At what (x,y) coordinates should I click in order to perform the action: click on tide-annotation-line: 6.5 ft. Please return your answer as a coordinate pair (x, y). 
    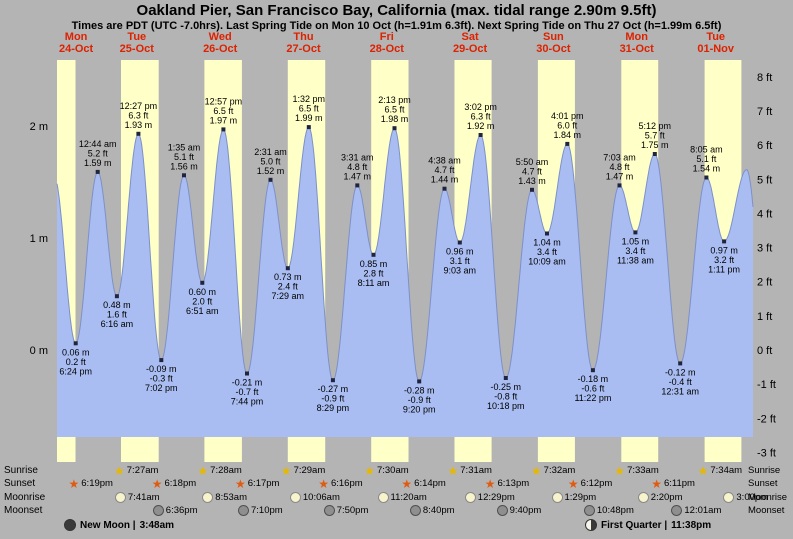
    Looking at the image, I should click on (394, 110).